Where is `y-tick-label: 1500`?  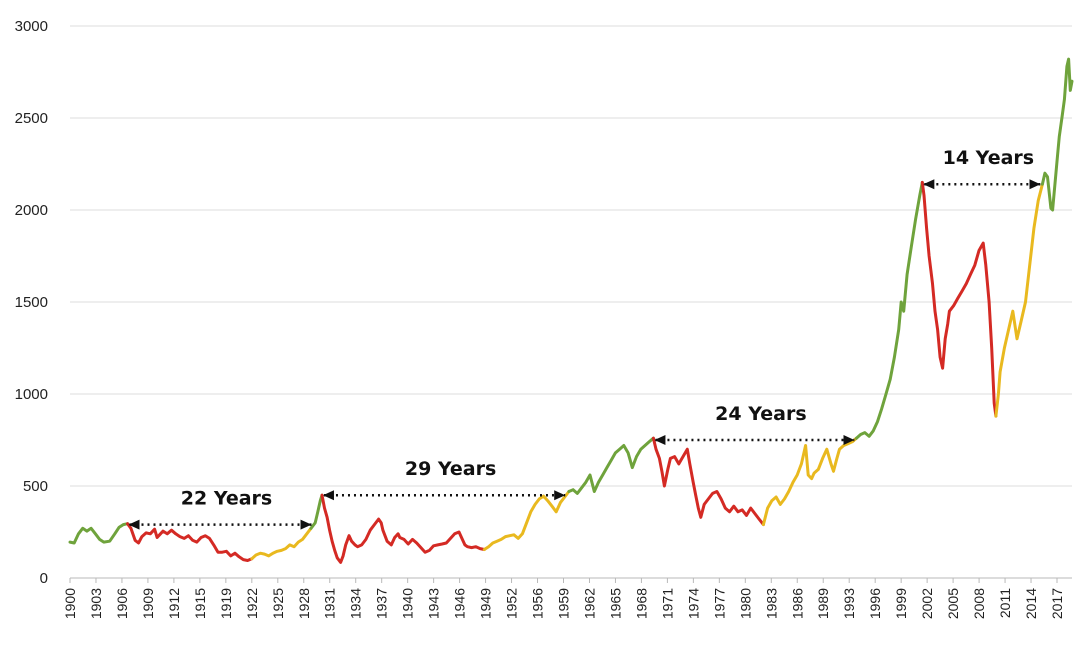
y-tick-label: 1500 is located at coordinates (31, 302).